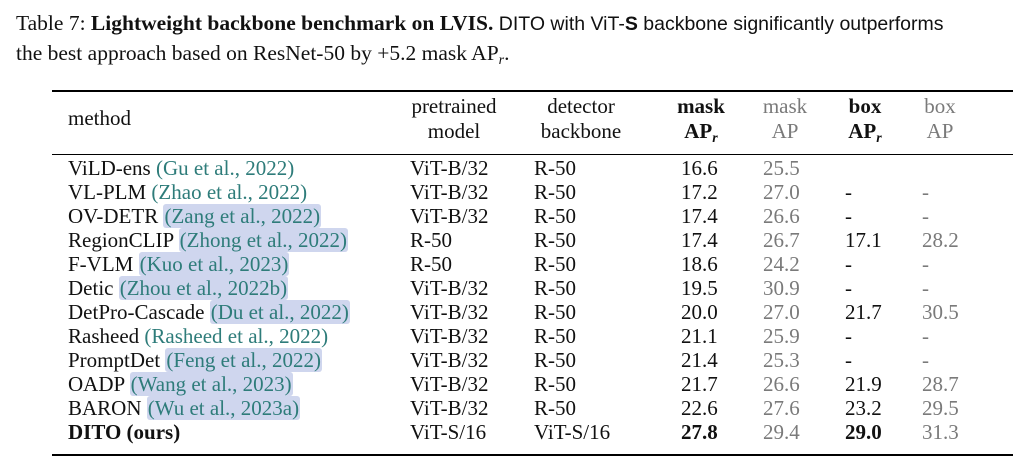 The image size is (1033, 473). What do you see at coordinates (699, 360) in the screenshot?
I see `mask-apr-cell: 21.4` at bounding box center [699, 360].